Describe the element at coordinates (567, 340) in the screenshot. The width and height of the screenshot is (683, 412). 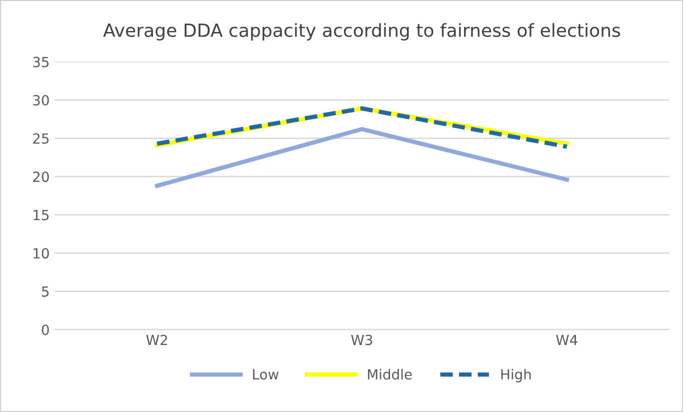
I see `x-tick-label: W4` at that location.